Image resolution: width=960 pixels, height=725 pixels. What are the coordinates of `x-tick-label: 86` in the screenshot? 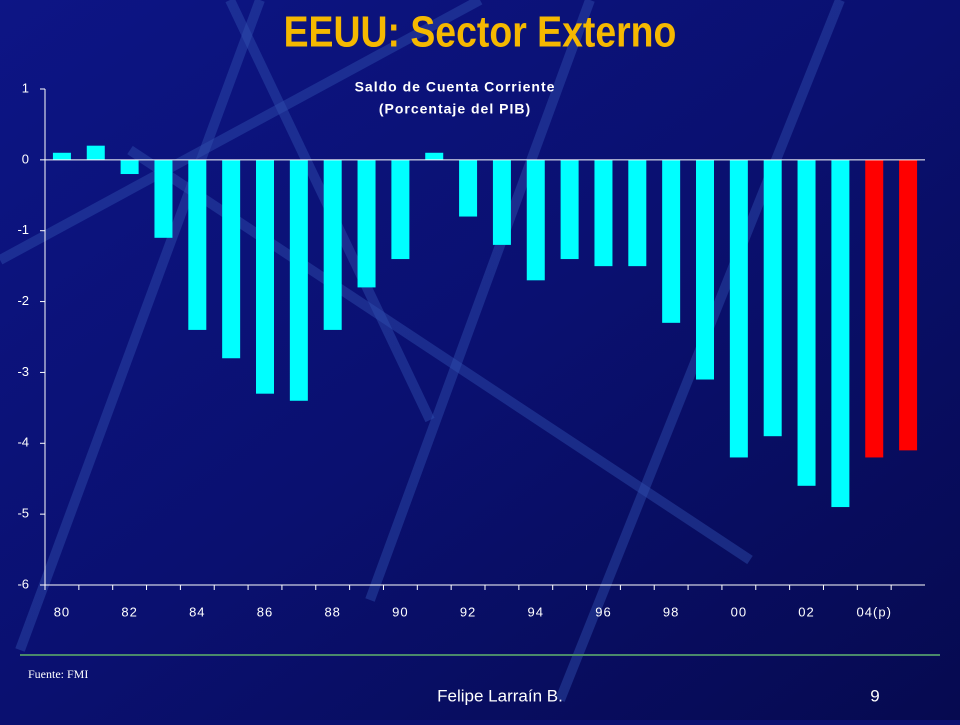 It's located at (265, 611).